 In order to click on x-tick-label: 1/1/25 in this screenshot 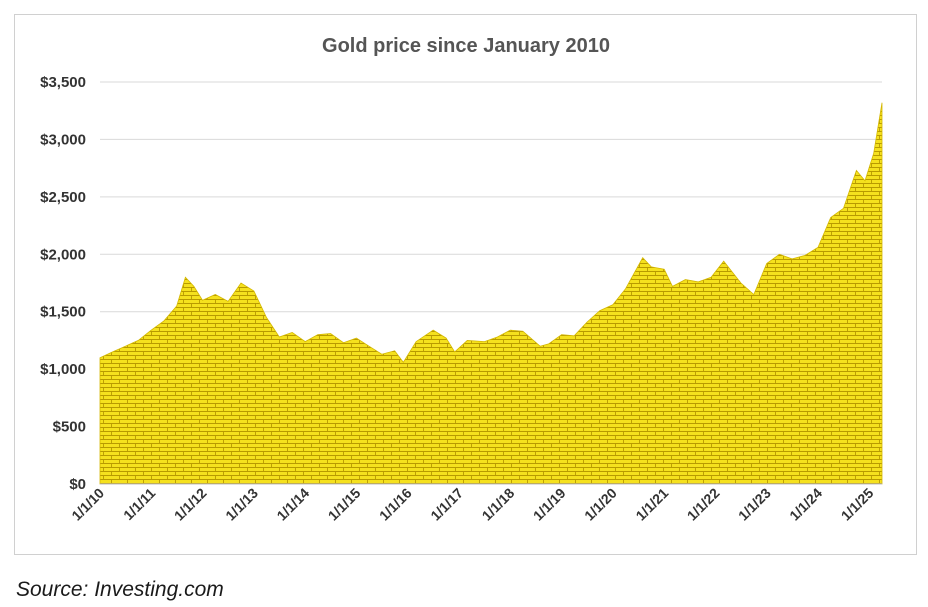, I will do `click(857, 504)`.